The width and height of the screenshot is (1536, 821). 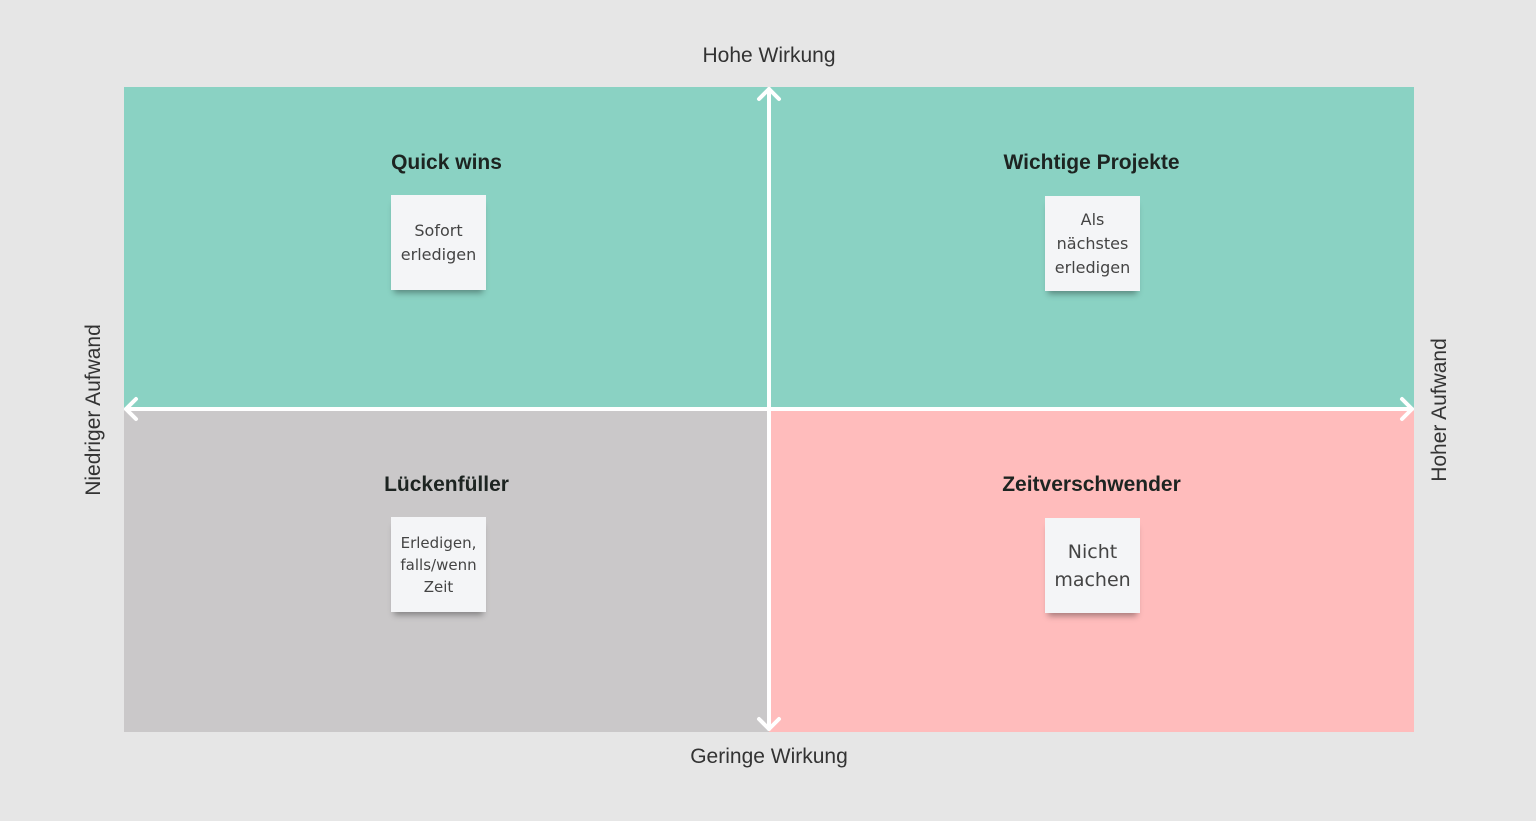 What do you see at coordinates (769, 55) in the screenshot?
I see `axis-label-top: Hohe Wirkung` at bounding box center [769, 55].